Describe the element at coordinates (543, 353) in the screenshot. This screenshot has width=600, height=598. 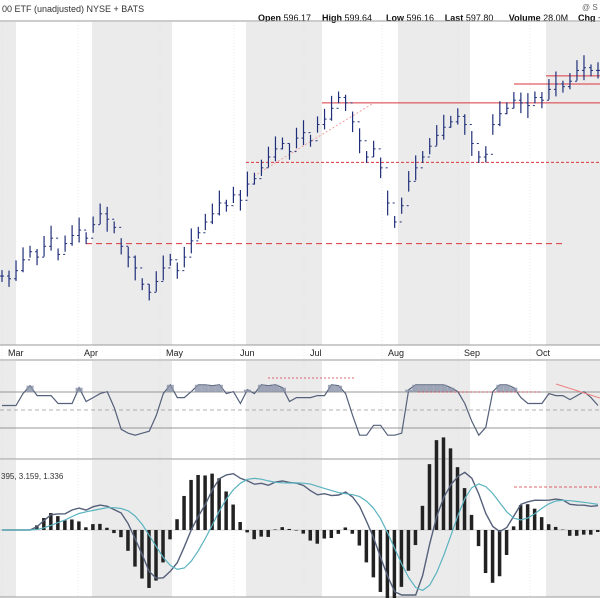
I see `month-label-oct: Oct` at that location.